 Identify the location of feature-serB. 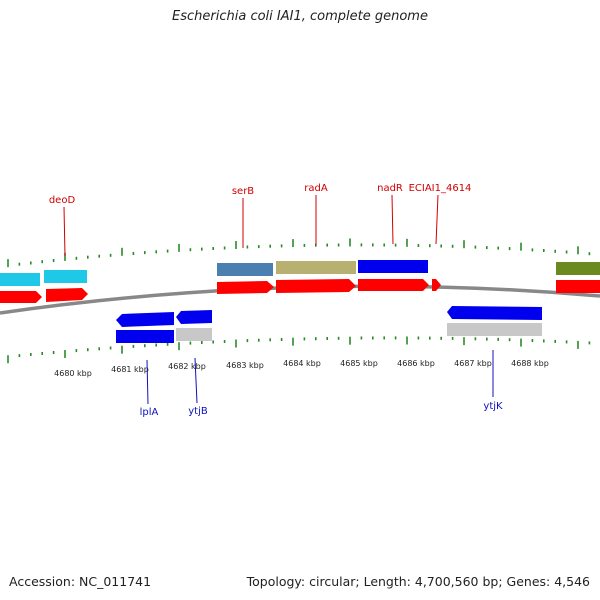
(245, 269).